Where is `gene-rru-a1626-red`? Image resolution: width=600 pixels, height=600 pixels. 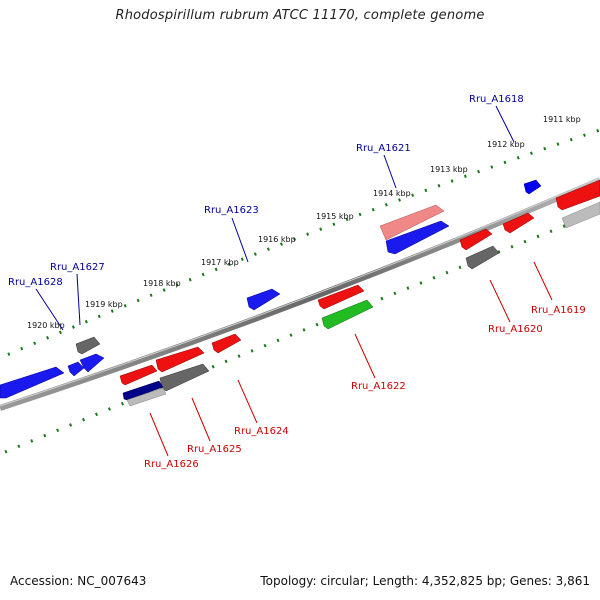 gene-rru-a1626-red is located at coordinates (138, 375).